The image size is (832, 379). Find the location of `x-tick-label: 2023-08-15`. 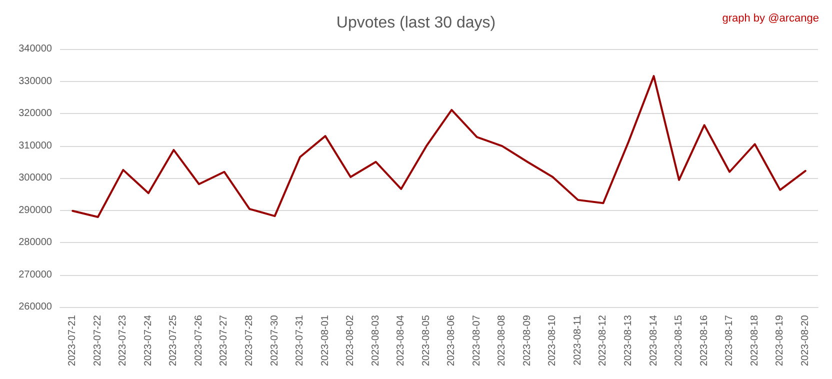

x-tick-label: 2023-08-15 is located at coordinates (679, 340).